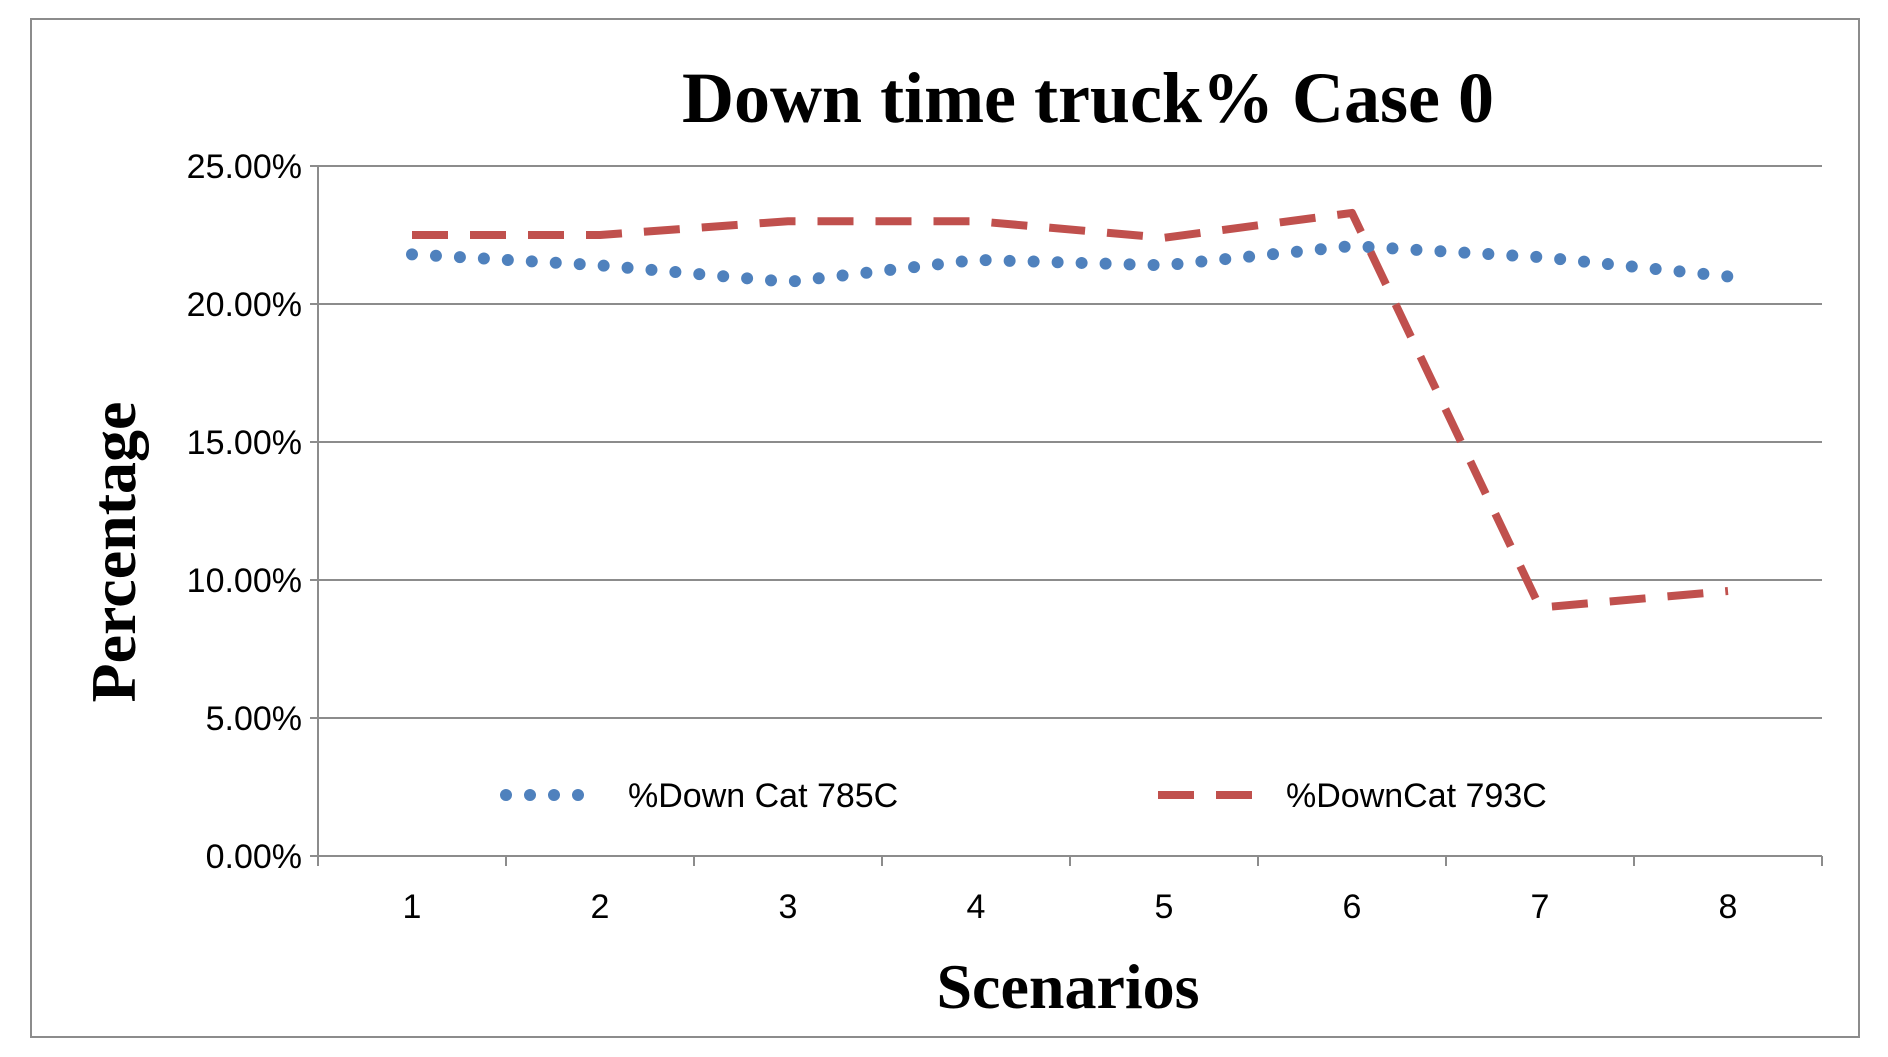  I want to click on y-tick-label: 0.00%, so click(254, 857).